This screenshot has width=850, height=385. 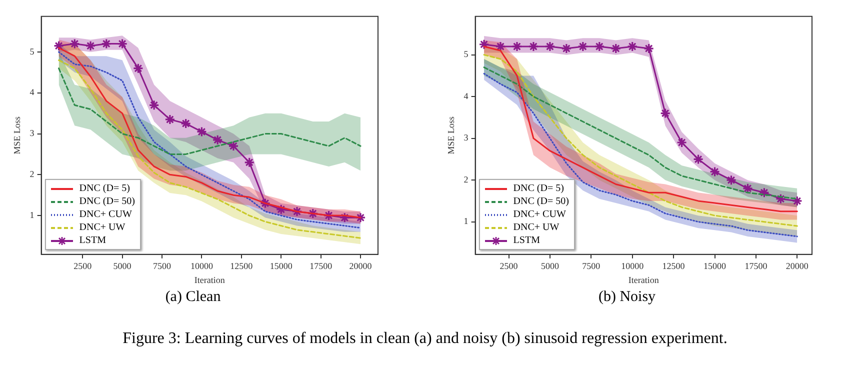 What do you see at coordinates (425, 339) in the screenshot?
I see `caption: Figure 3: Learning curves of models in clean (a) and noisy (b) sinusoid regression experiment.` at bounding box center [425, 339].